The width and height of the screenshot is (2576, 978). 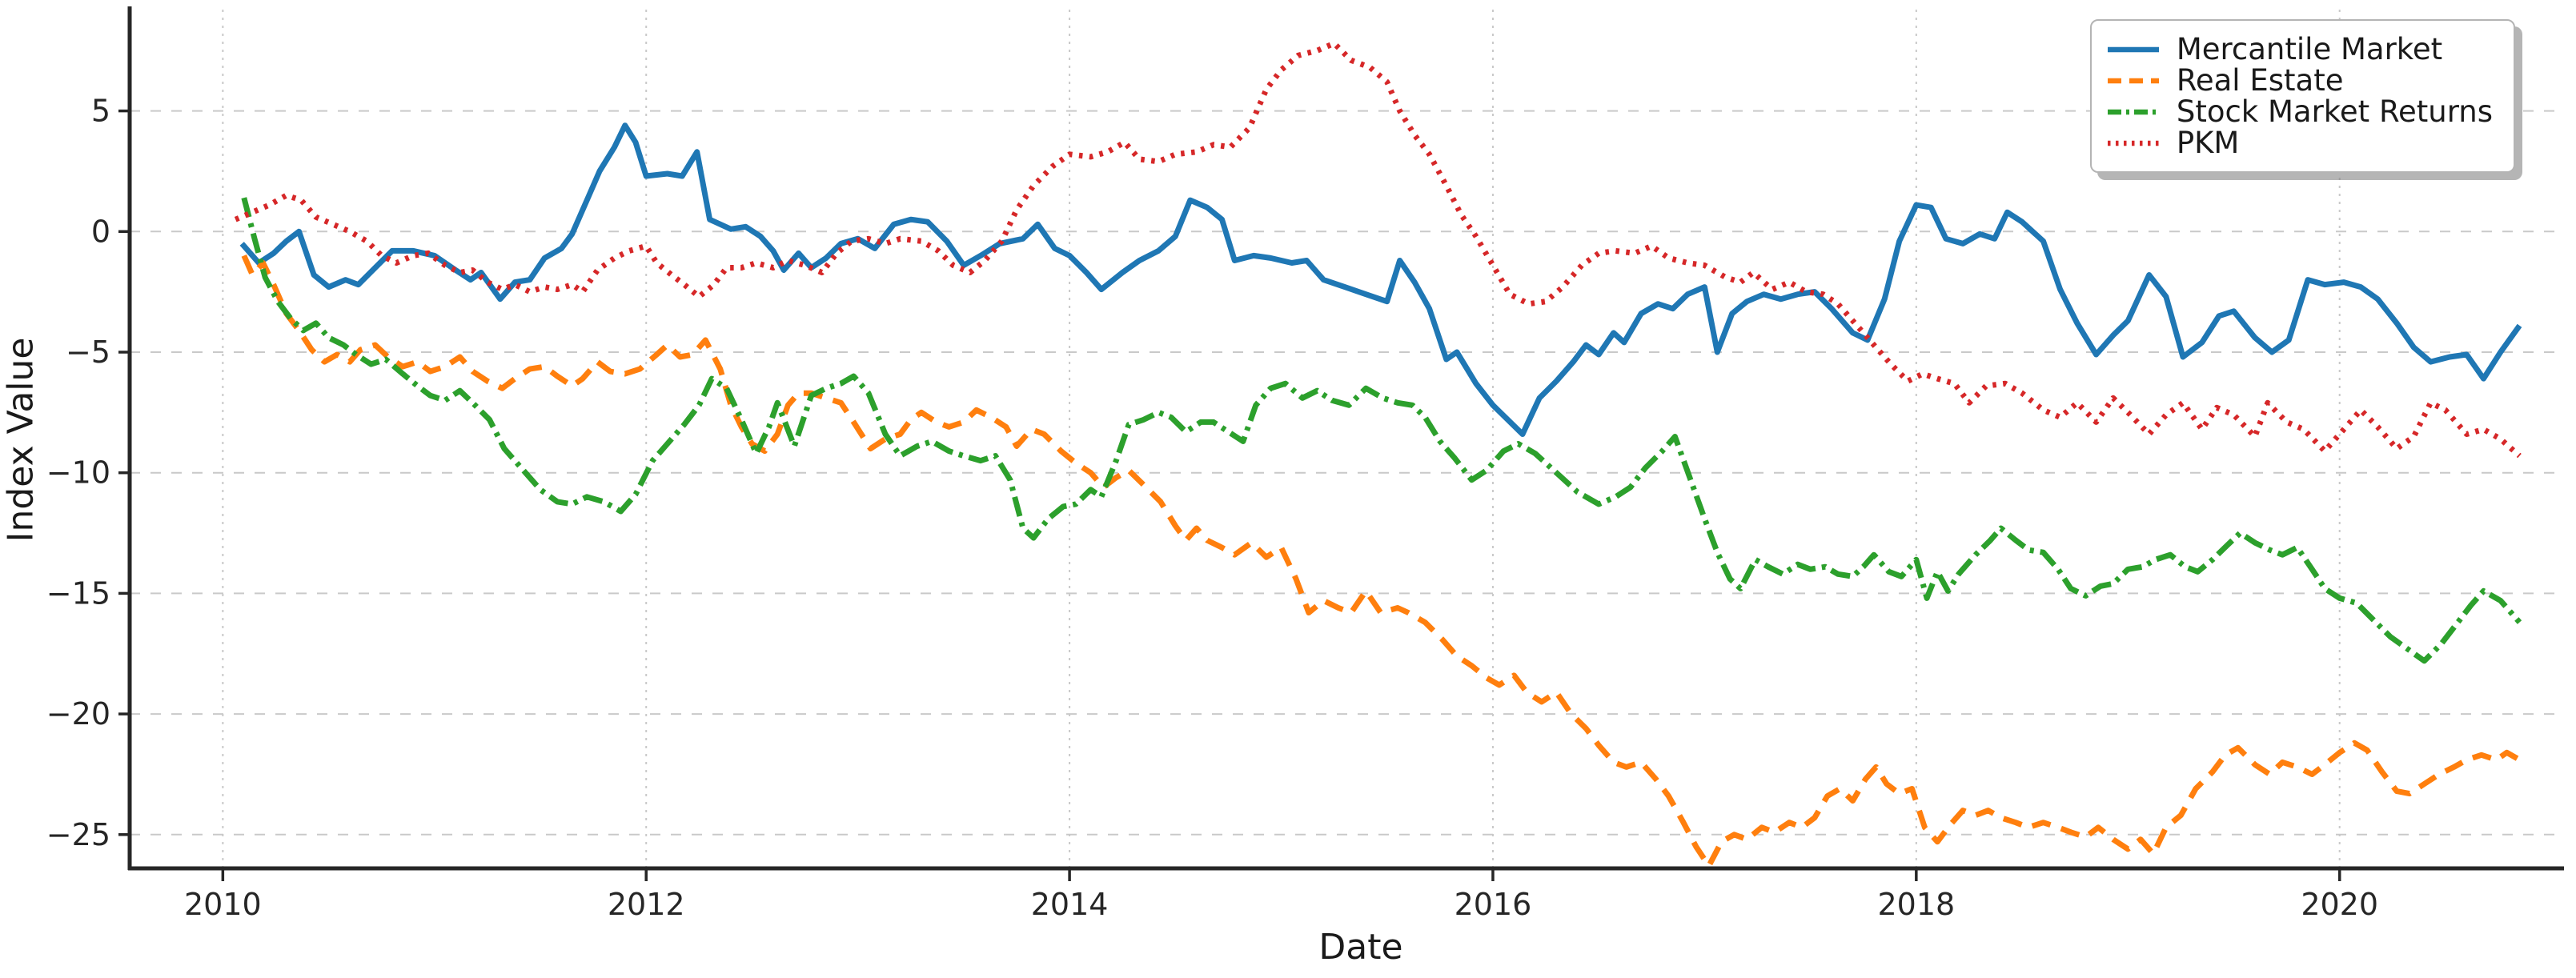 What do you see at coordinates (78, 713) in the screenshot?
I see `y-tick-label--20: −20` at bounding box center [78, 713].